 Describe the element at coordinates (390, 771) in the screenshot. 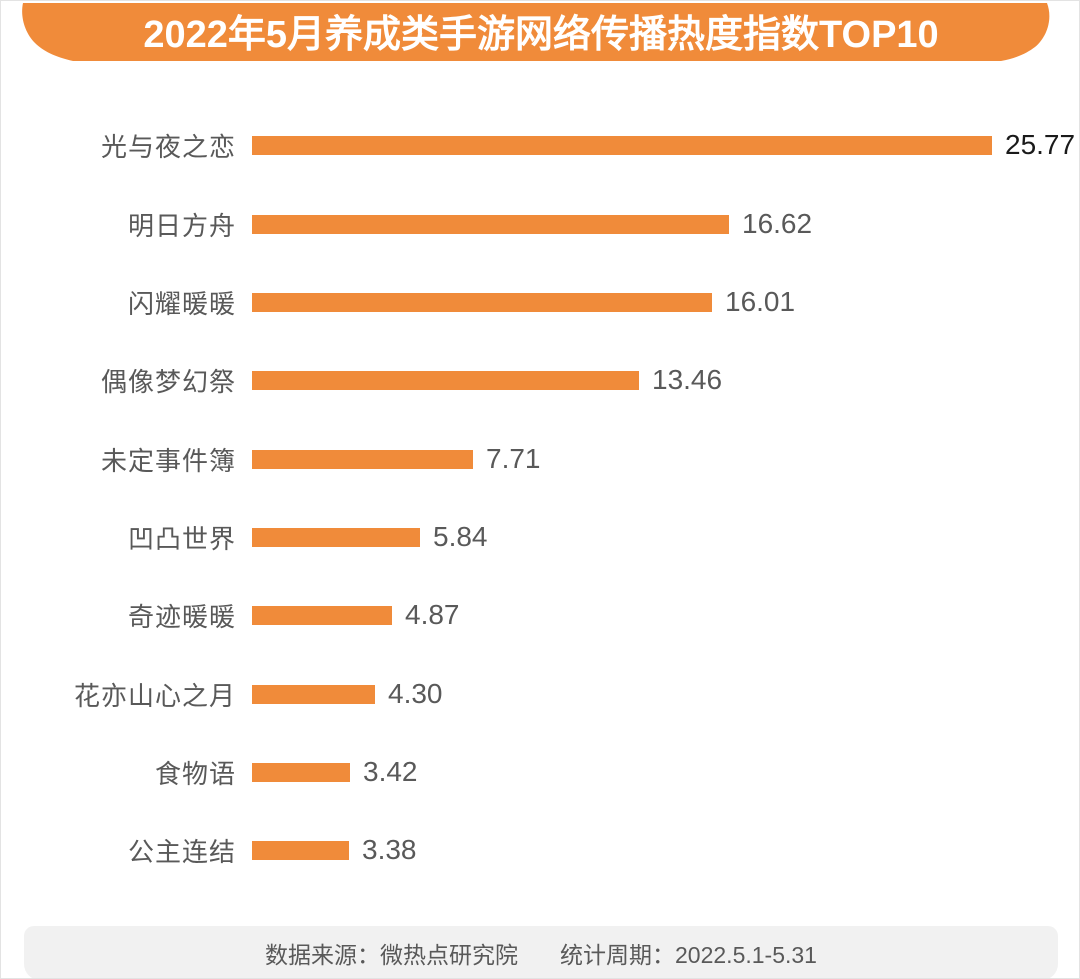

I see `bar-value-label: 3.42` at that location.